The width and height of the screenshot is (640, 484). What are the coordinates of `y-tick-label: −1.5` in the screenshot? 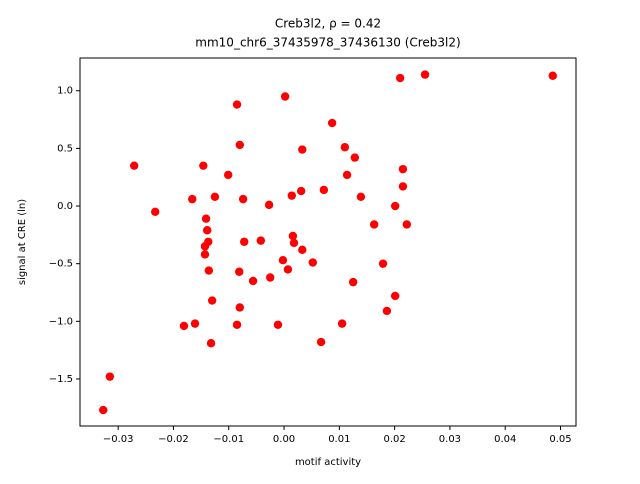 It's located at (61, 379).